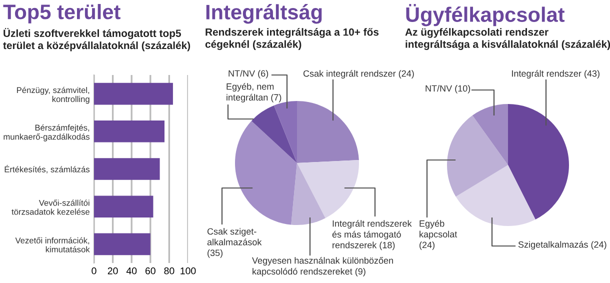 The height and width of the screenshot is (283, 610). I want to click on slice-label: Egyéb, nem integráltan (7), so click(254, 92).